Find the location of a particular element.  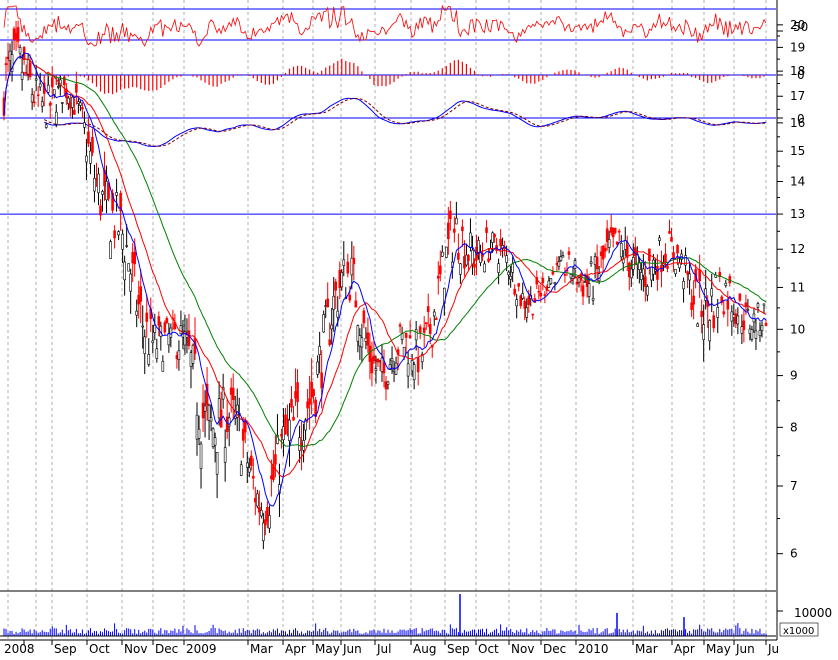

price-tick-label: 8 is located at coordinates (794, 427).